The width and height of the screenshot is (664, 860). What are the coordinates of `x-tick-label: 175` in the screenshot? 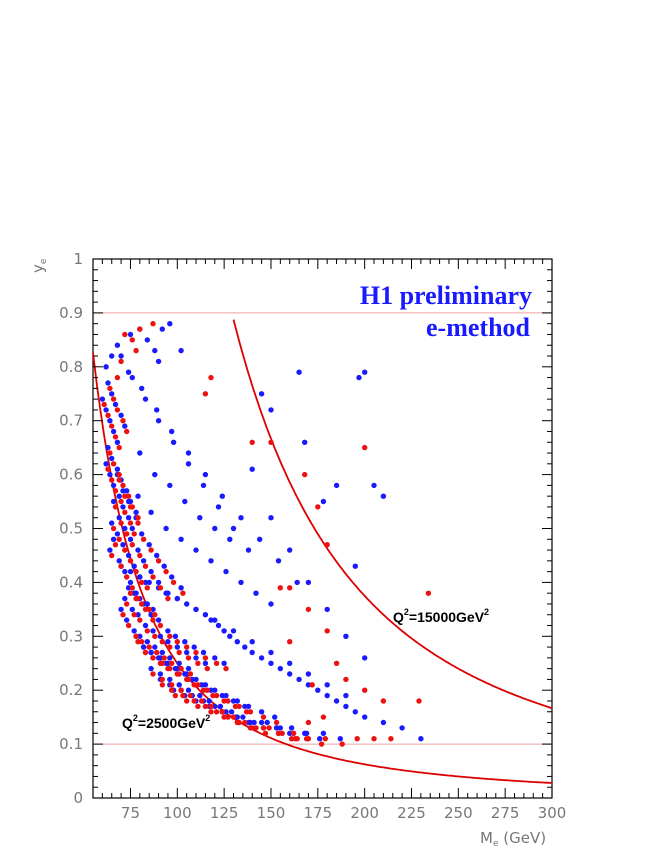 It's located at (317, 813).